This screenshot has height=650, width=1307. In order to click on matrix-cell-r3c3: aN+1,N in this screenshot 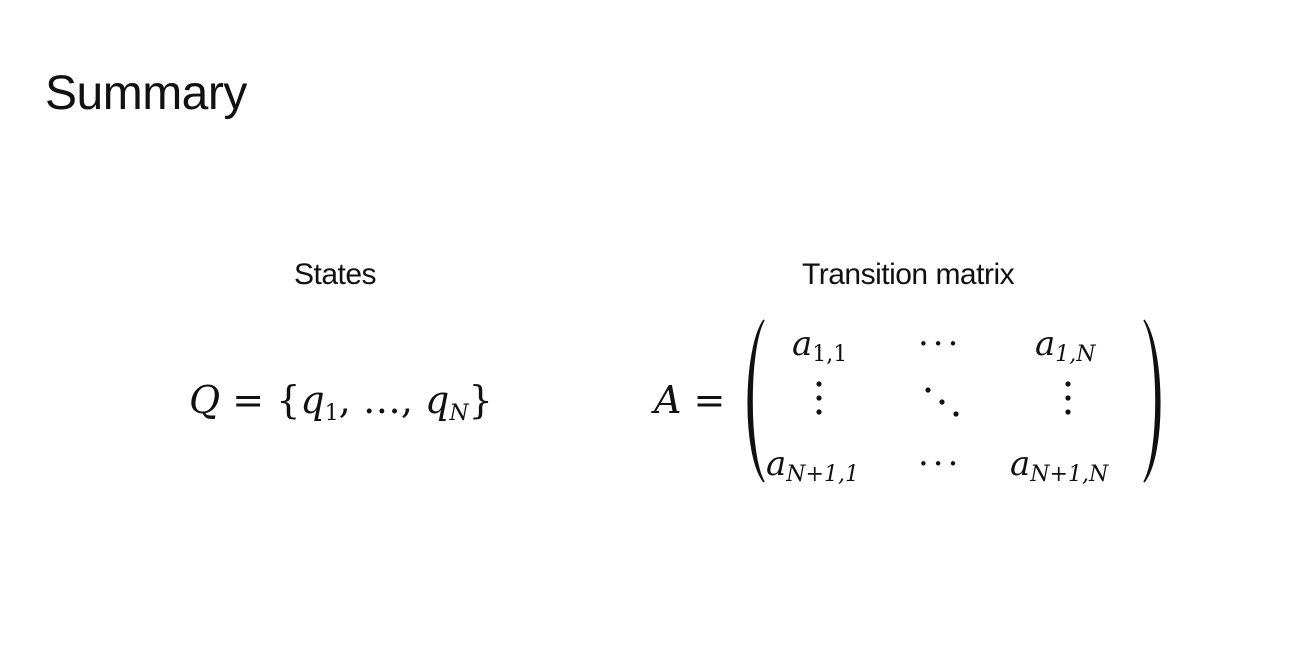, I will do `click(1059, 465)`.